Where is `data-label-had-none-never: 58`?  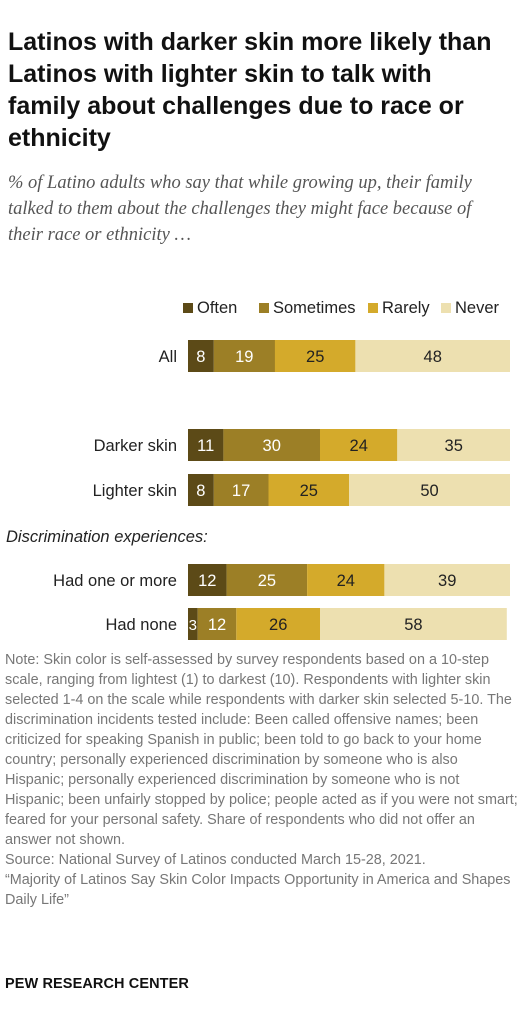 data-label-had-none-never: 58 is located at coordinates (413, 625).